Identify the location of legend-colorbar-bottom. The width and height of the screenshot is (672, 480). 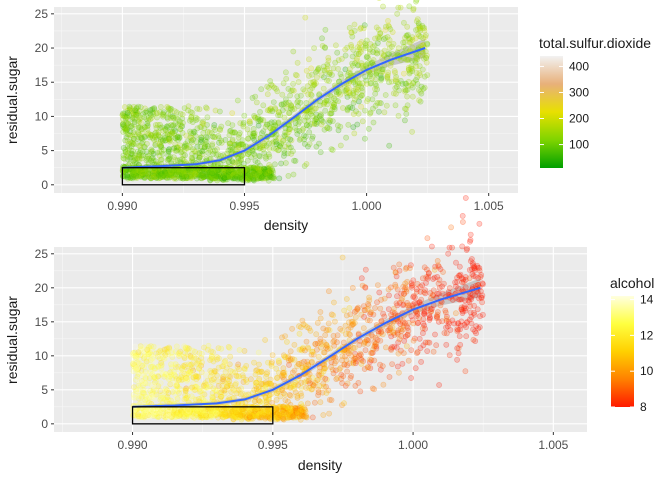
(622, 351).